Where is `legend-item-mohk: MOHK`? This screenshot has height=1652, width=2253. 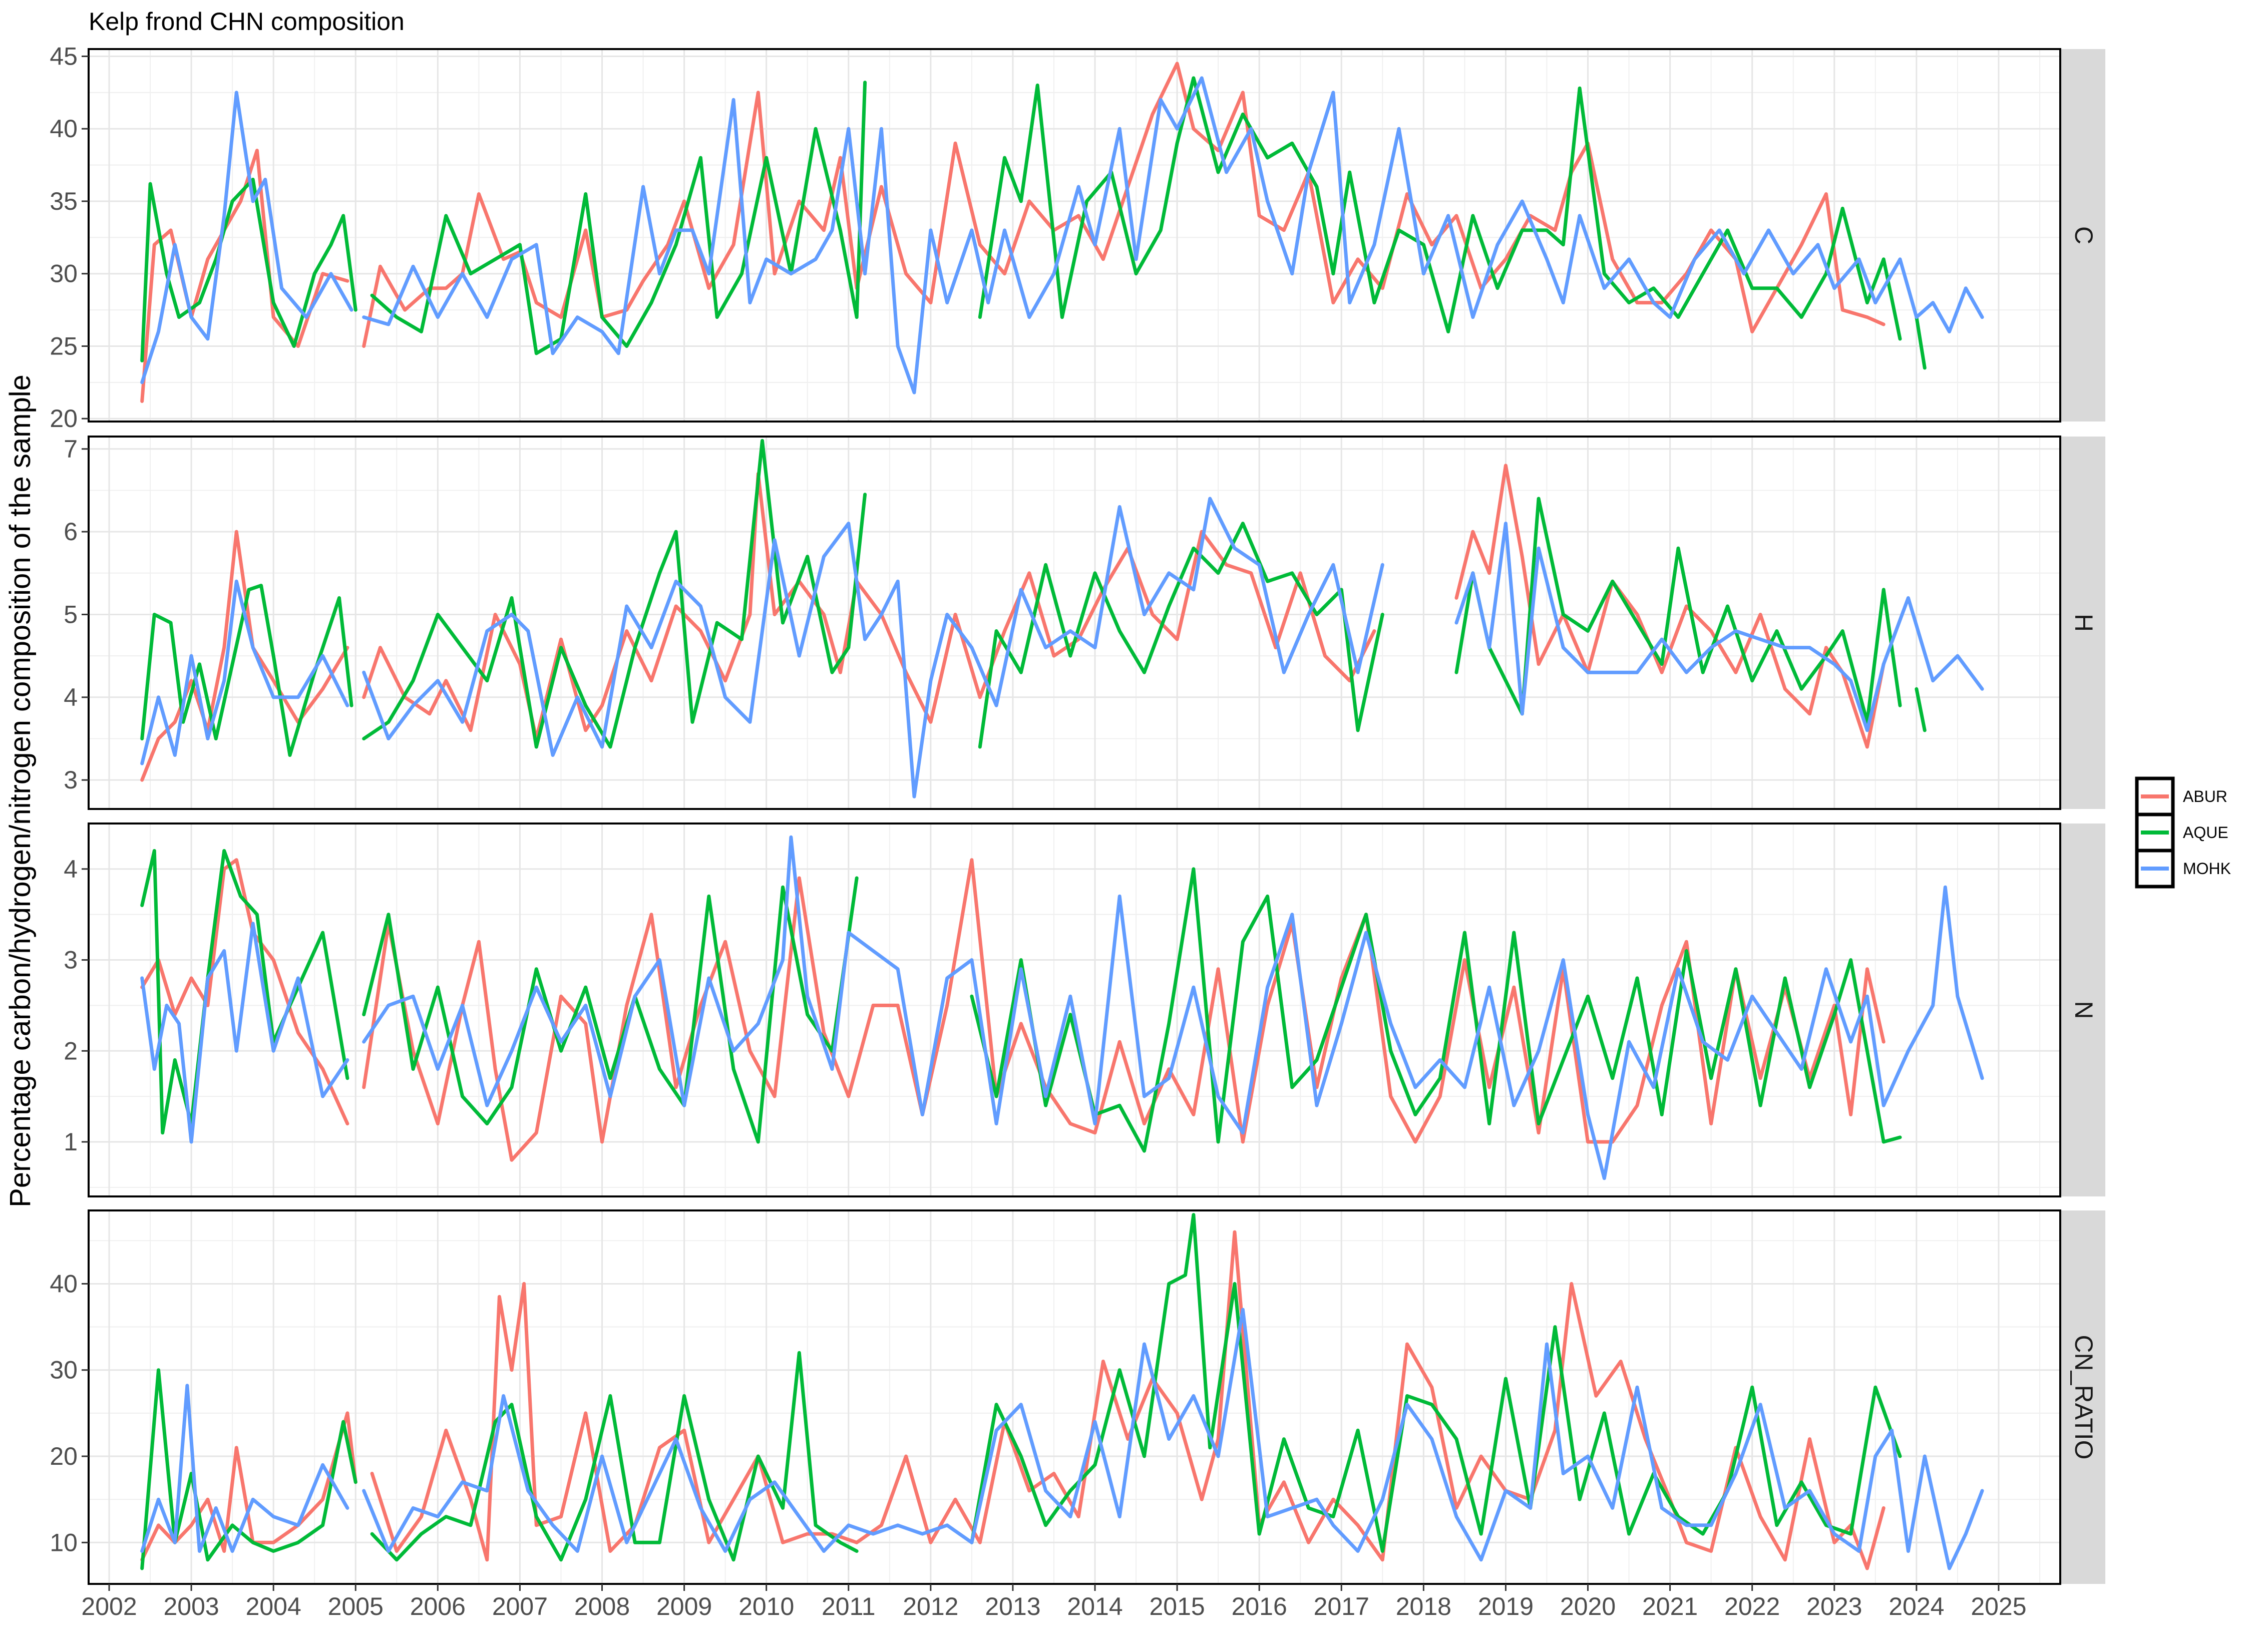 legend-item-mohk: MOHK is located at coordinates (2183, 869).